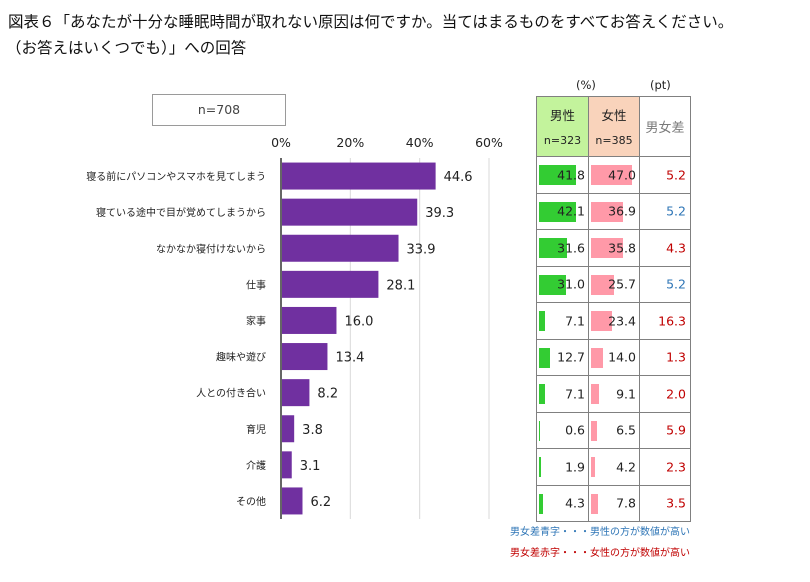 This screenshot has height=582, width=810. Describe the element at coordinates (420, 142) in the screenshot. I see `x-tick-label: 40%` at that location.